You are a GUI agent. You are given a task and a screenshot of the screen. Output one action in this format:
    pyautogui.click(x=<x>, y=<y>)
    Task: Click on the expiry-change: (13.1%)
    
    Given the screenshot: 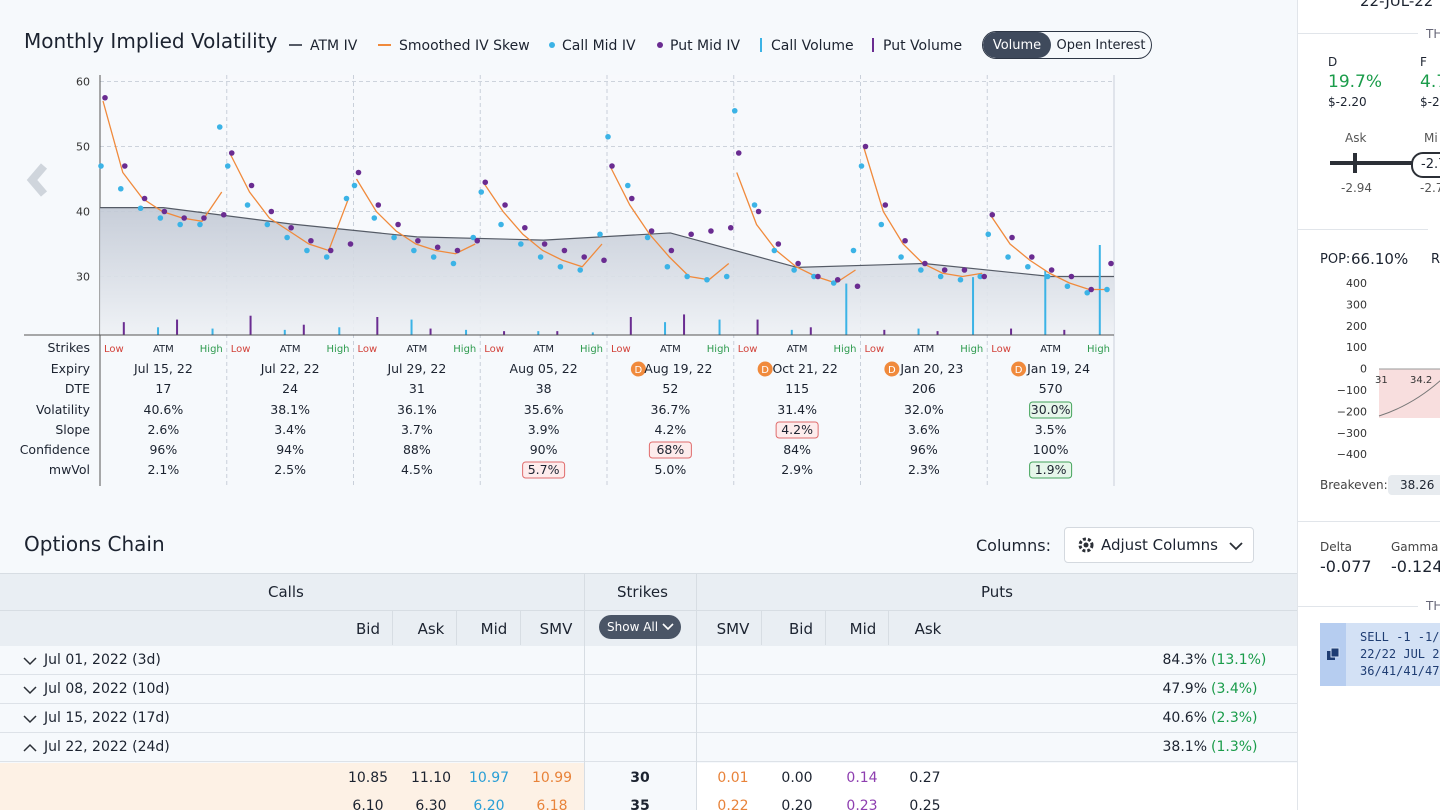 What is the action you would take?
    pyautogui.click(x=1239, y=660)
    